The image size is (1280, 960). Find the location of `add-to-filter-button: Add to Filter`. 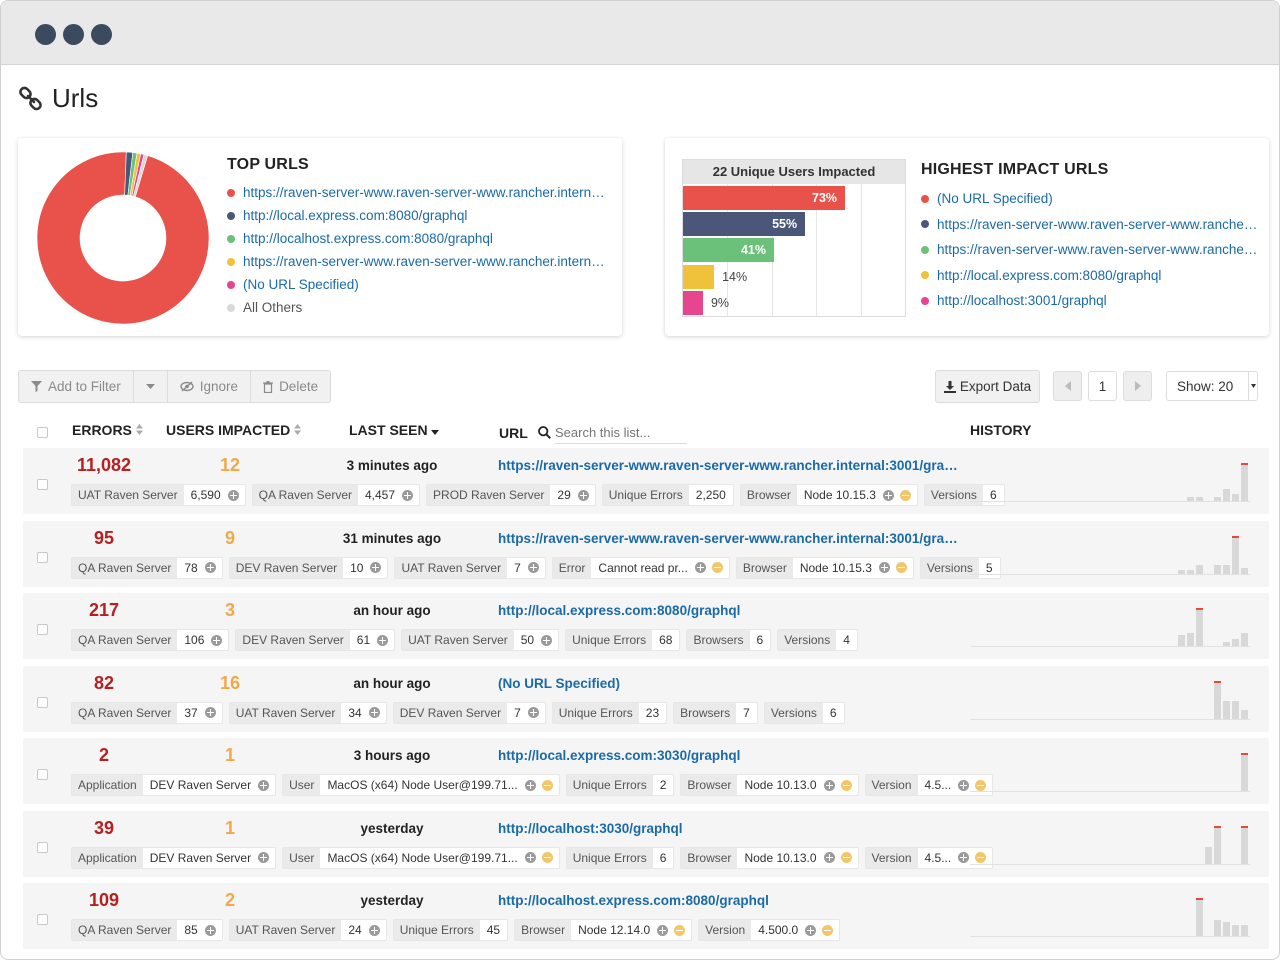

add-to-filter-button: Add to Filter is located at coordinates (76, 386).